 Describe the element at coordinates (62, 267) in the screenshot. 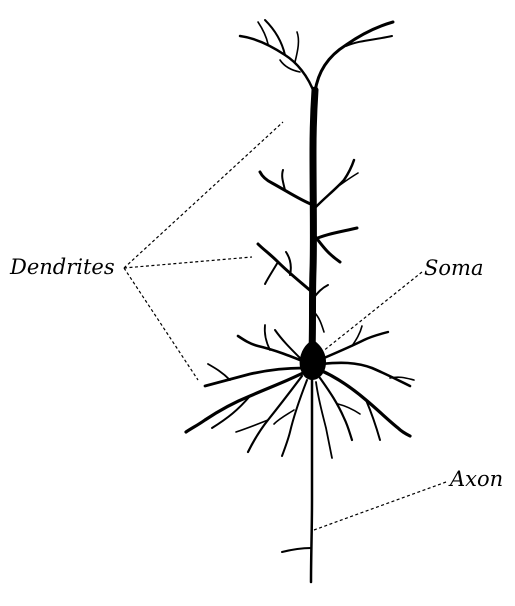

I see `dendrites-label: Dendrites` at that location.